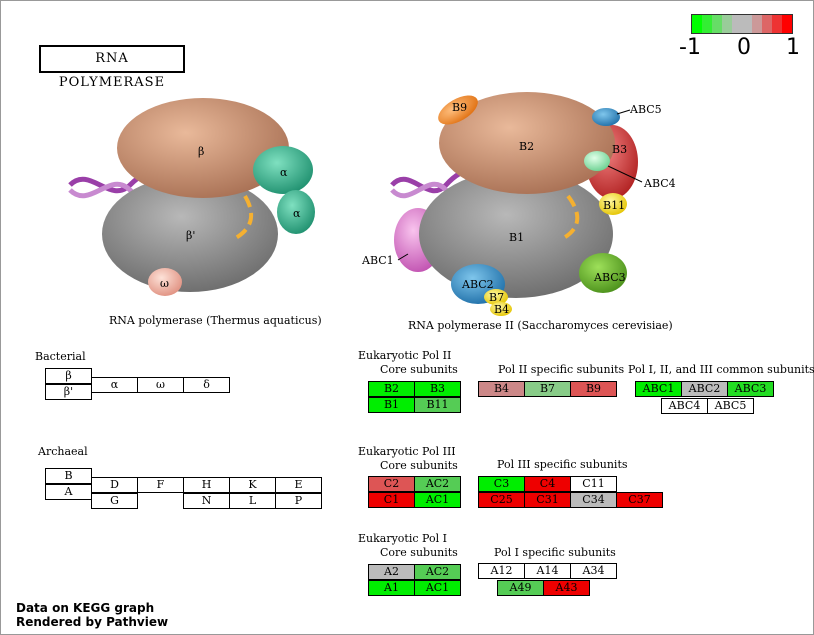 The width and height of the screenshot is (814, 635). What do you see at coordinates (547, 500) in the screenshot?
I see `pol3-spec-c31: C31` at bounding box center [547, 500].